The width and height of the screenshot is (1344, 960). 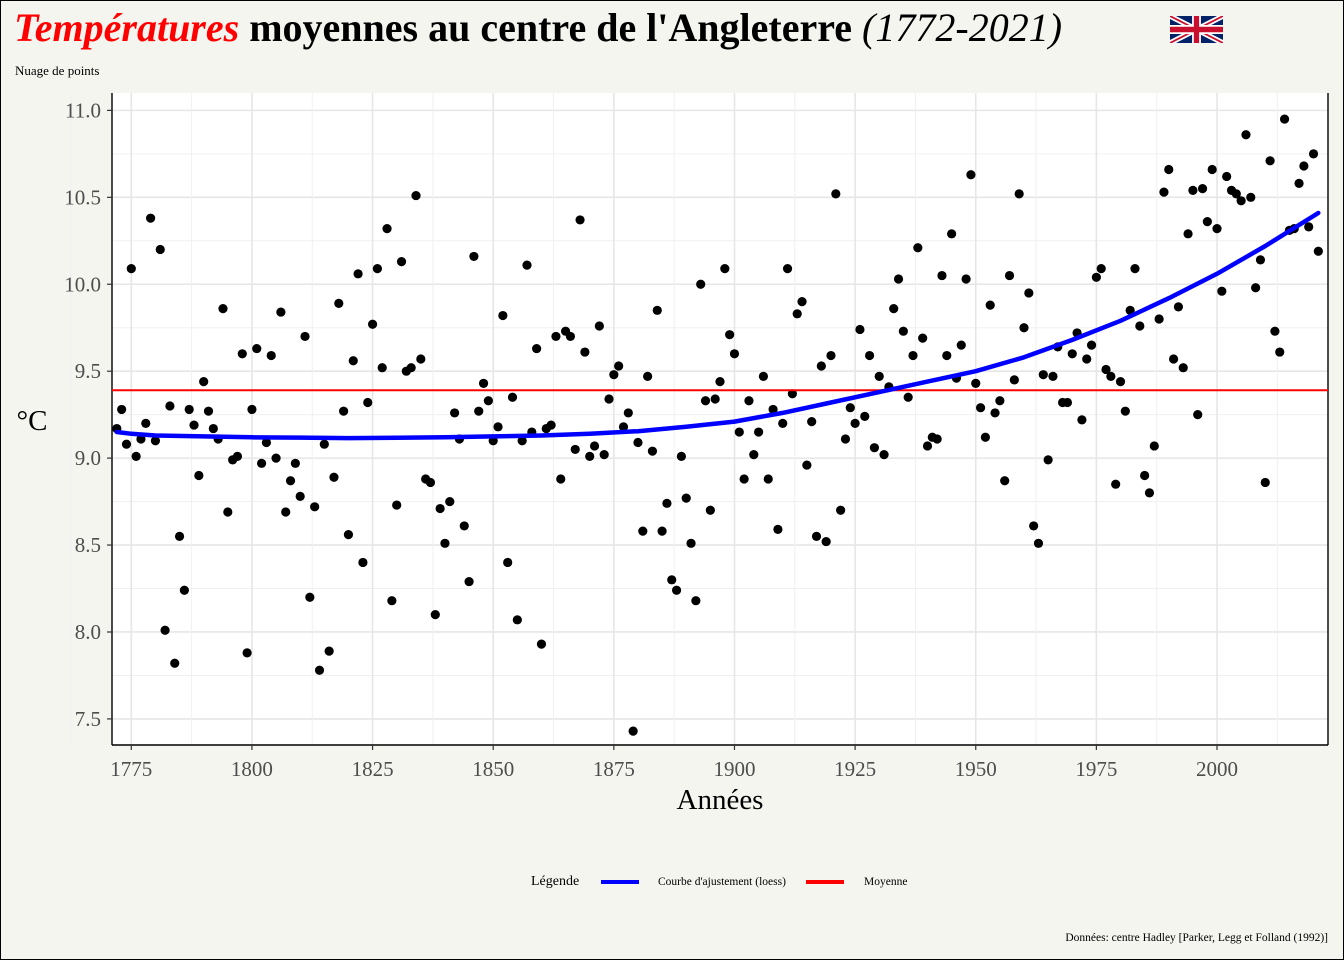 I want to click on y-tick-label: 10.5, so click(x=82, y=197).